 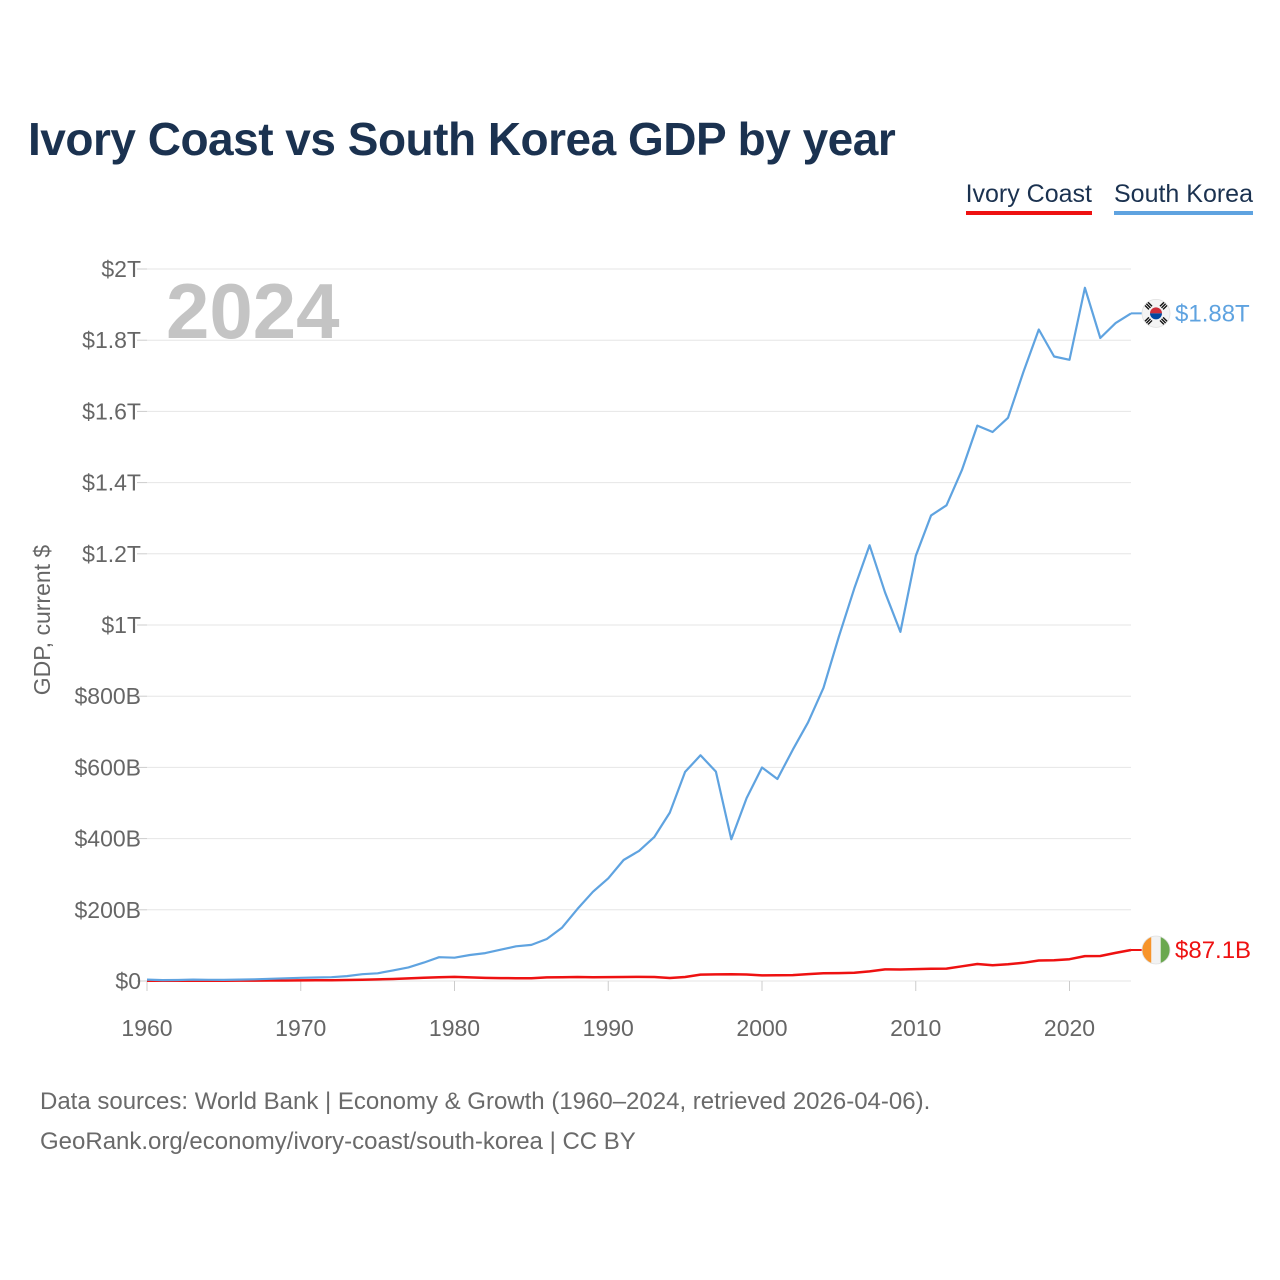 I want to click on x-axis-ticks: 1960 1970 1980 1990 2000 2010 2020, so click(x=608, y=1011).